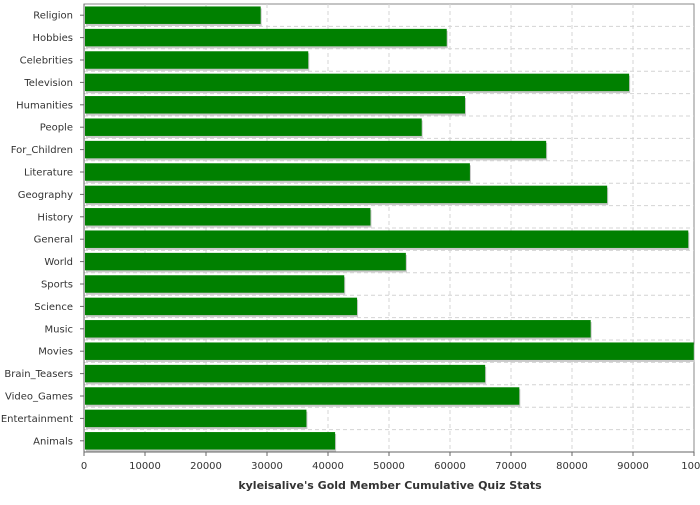 This screenshot has width=700, height=505. What do you see at coordinates (53, 16) in the screenshot?
I see `y-tick-label: Religion` at bounding box center [53, 16].